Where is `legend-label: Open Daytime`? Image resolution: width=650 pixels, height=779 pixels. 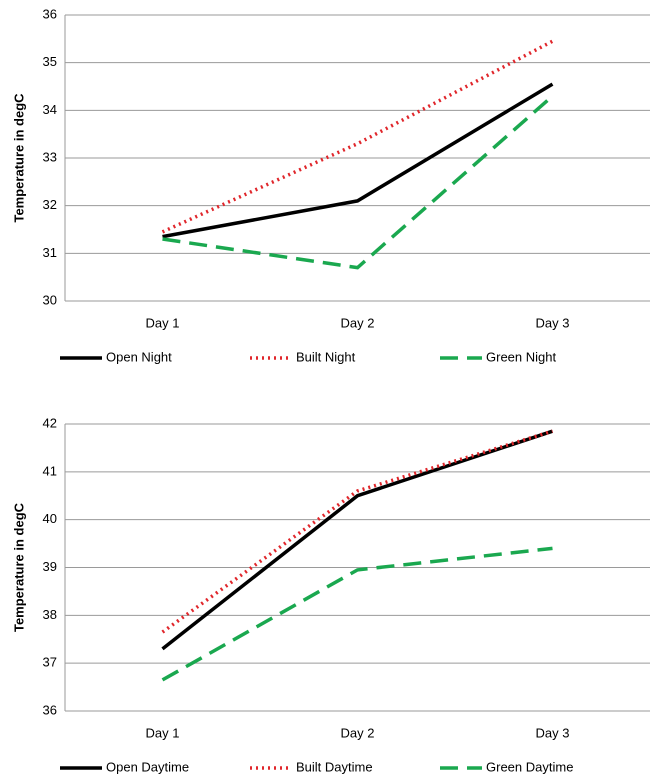 legend-label: Open Daytime is located at coordinates (147, 766).